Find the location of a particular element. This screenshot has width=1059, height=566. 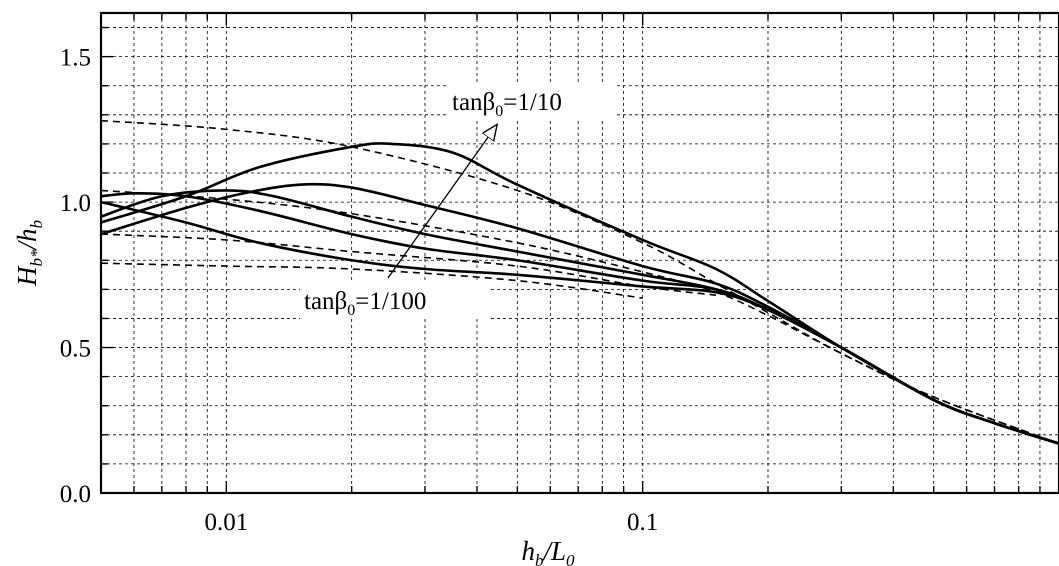

annotation-top-bg is located at coordinates (531, 101).